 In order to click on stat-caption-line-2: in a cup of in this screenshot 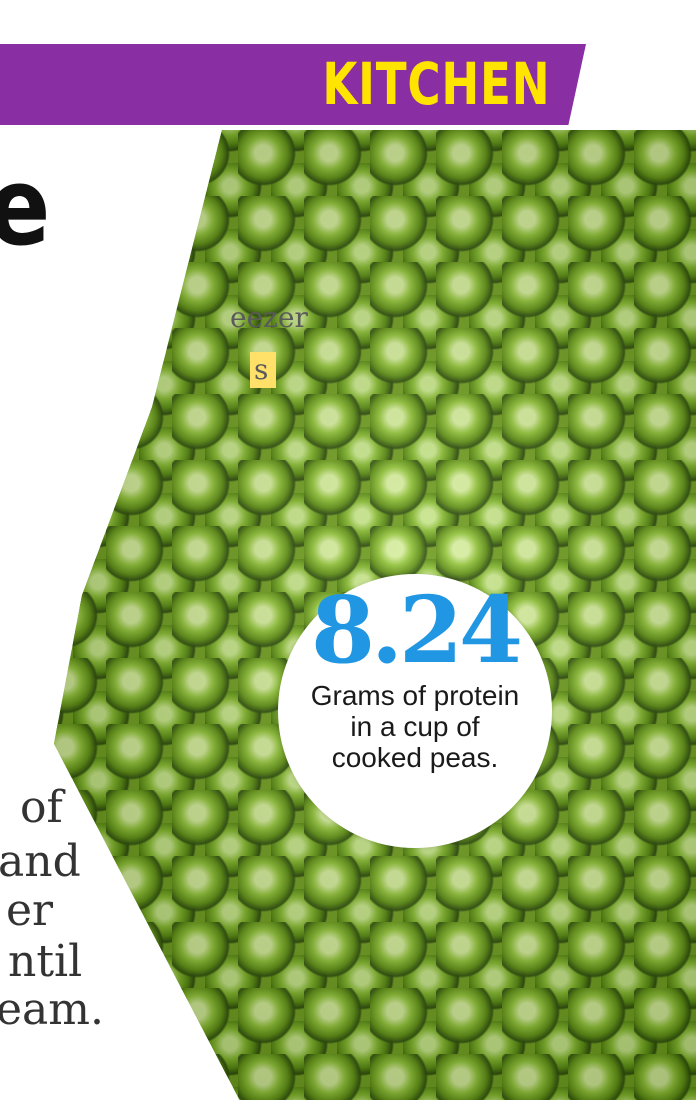, I will do `click(415, 726)`.